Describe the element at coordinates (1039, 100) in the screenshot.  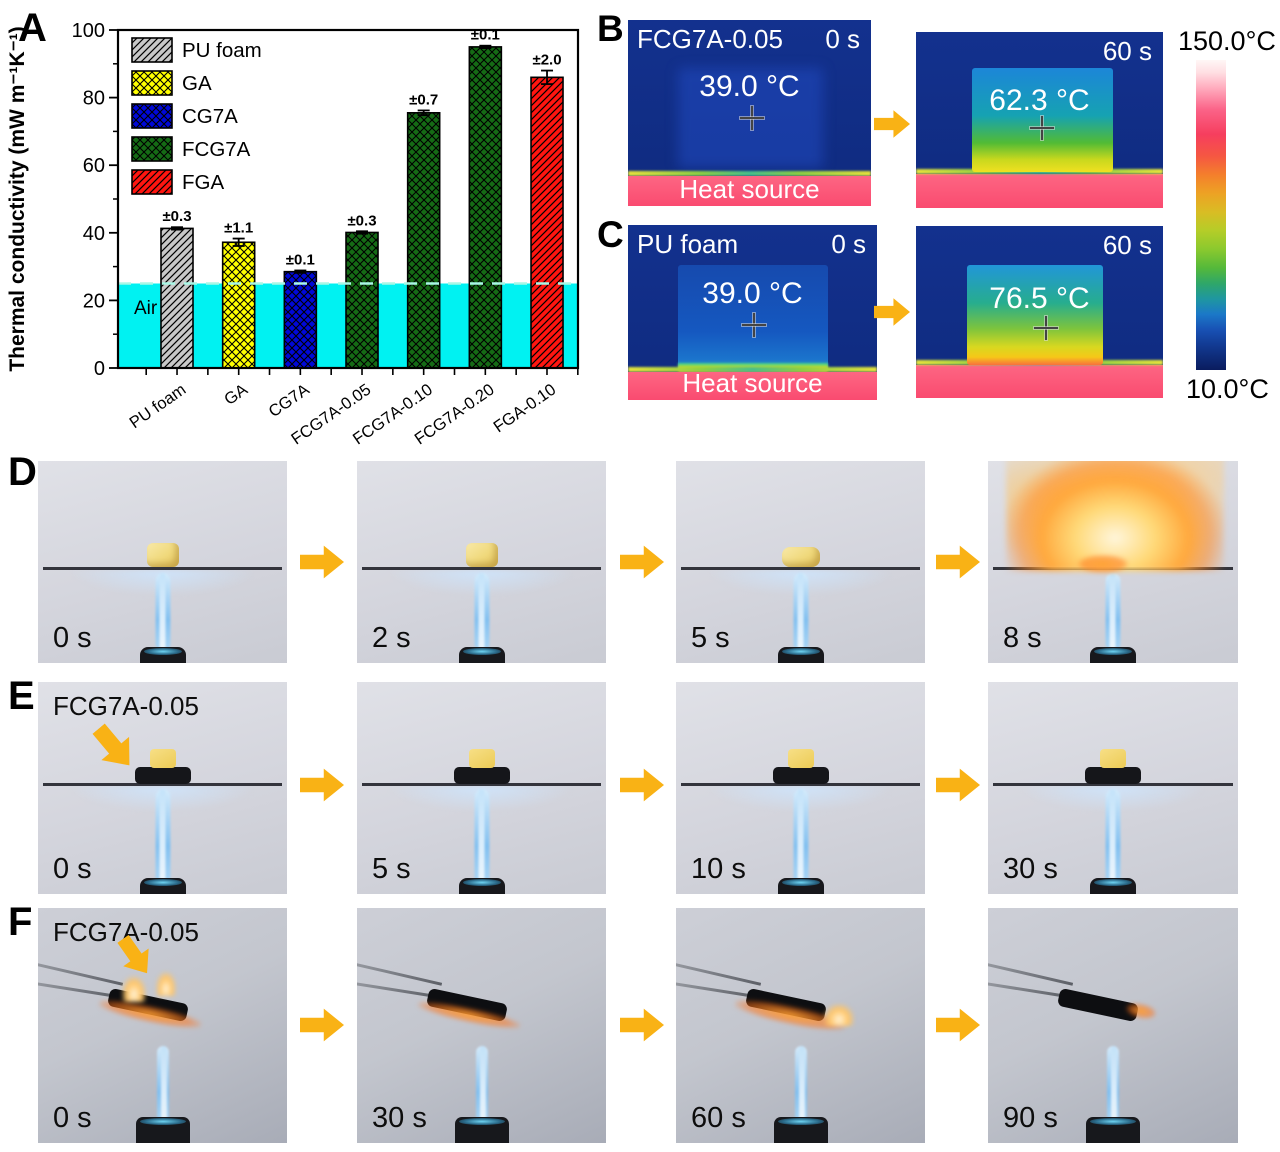
I see `temperature-readout: 62.3 °C` at that location.